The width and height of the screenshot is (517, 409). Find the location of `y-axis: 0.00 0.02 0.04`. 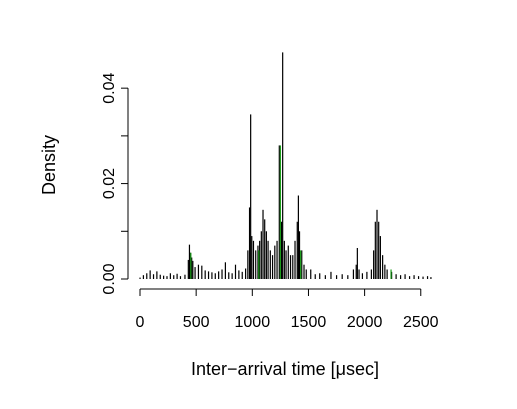

y-axis: 0.00 0.02 0.04 is located at coordinates (115, 183).